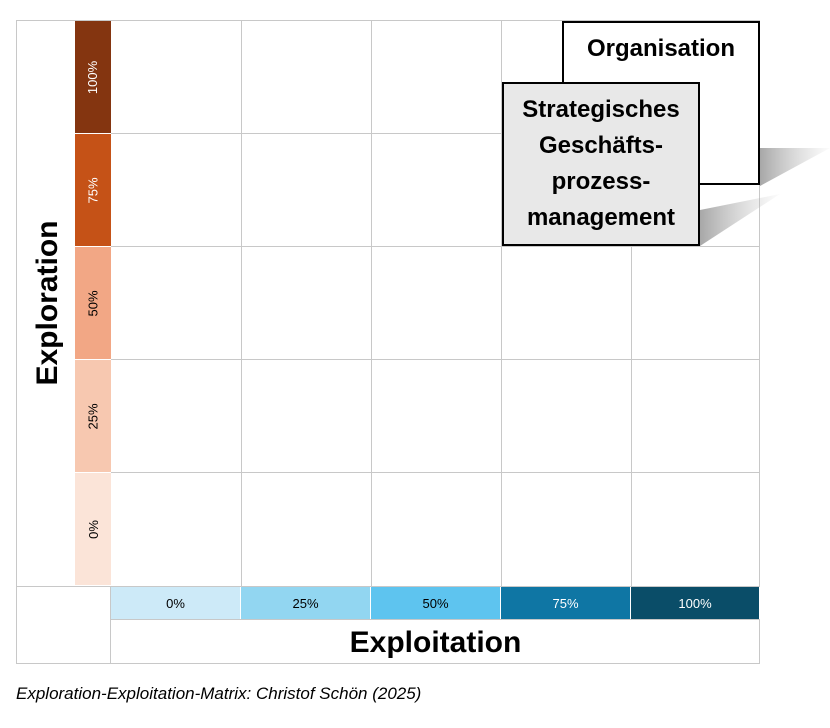 This screenshot has width=830, height=728. What do you see at coordinates (601, 181) in the screenshot?
I see `sgpm-line: prozess-` at bounding box center [601, 181].